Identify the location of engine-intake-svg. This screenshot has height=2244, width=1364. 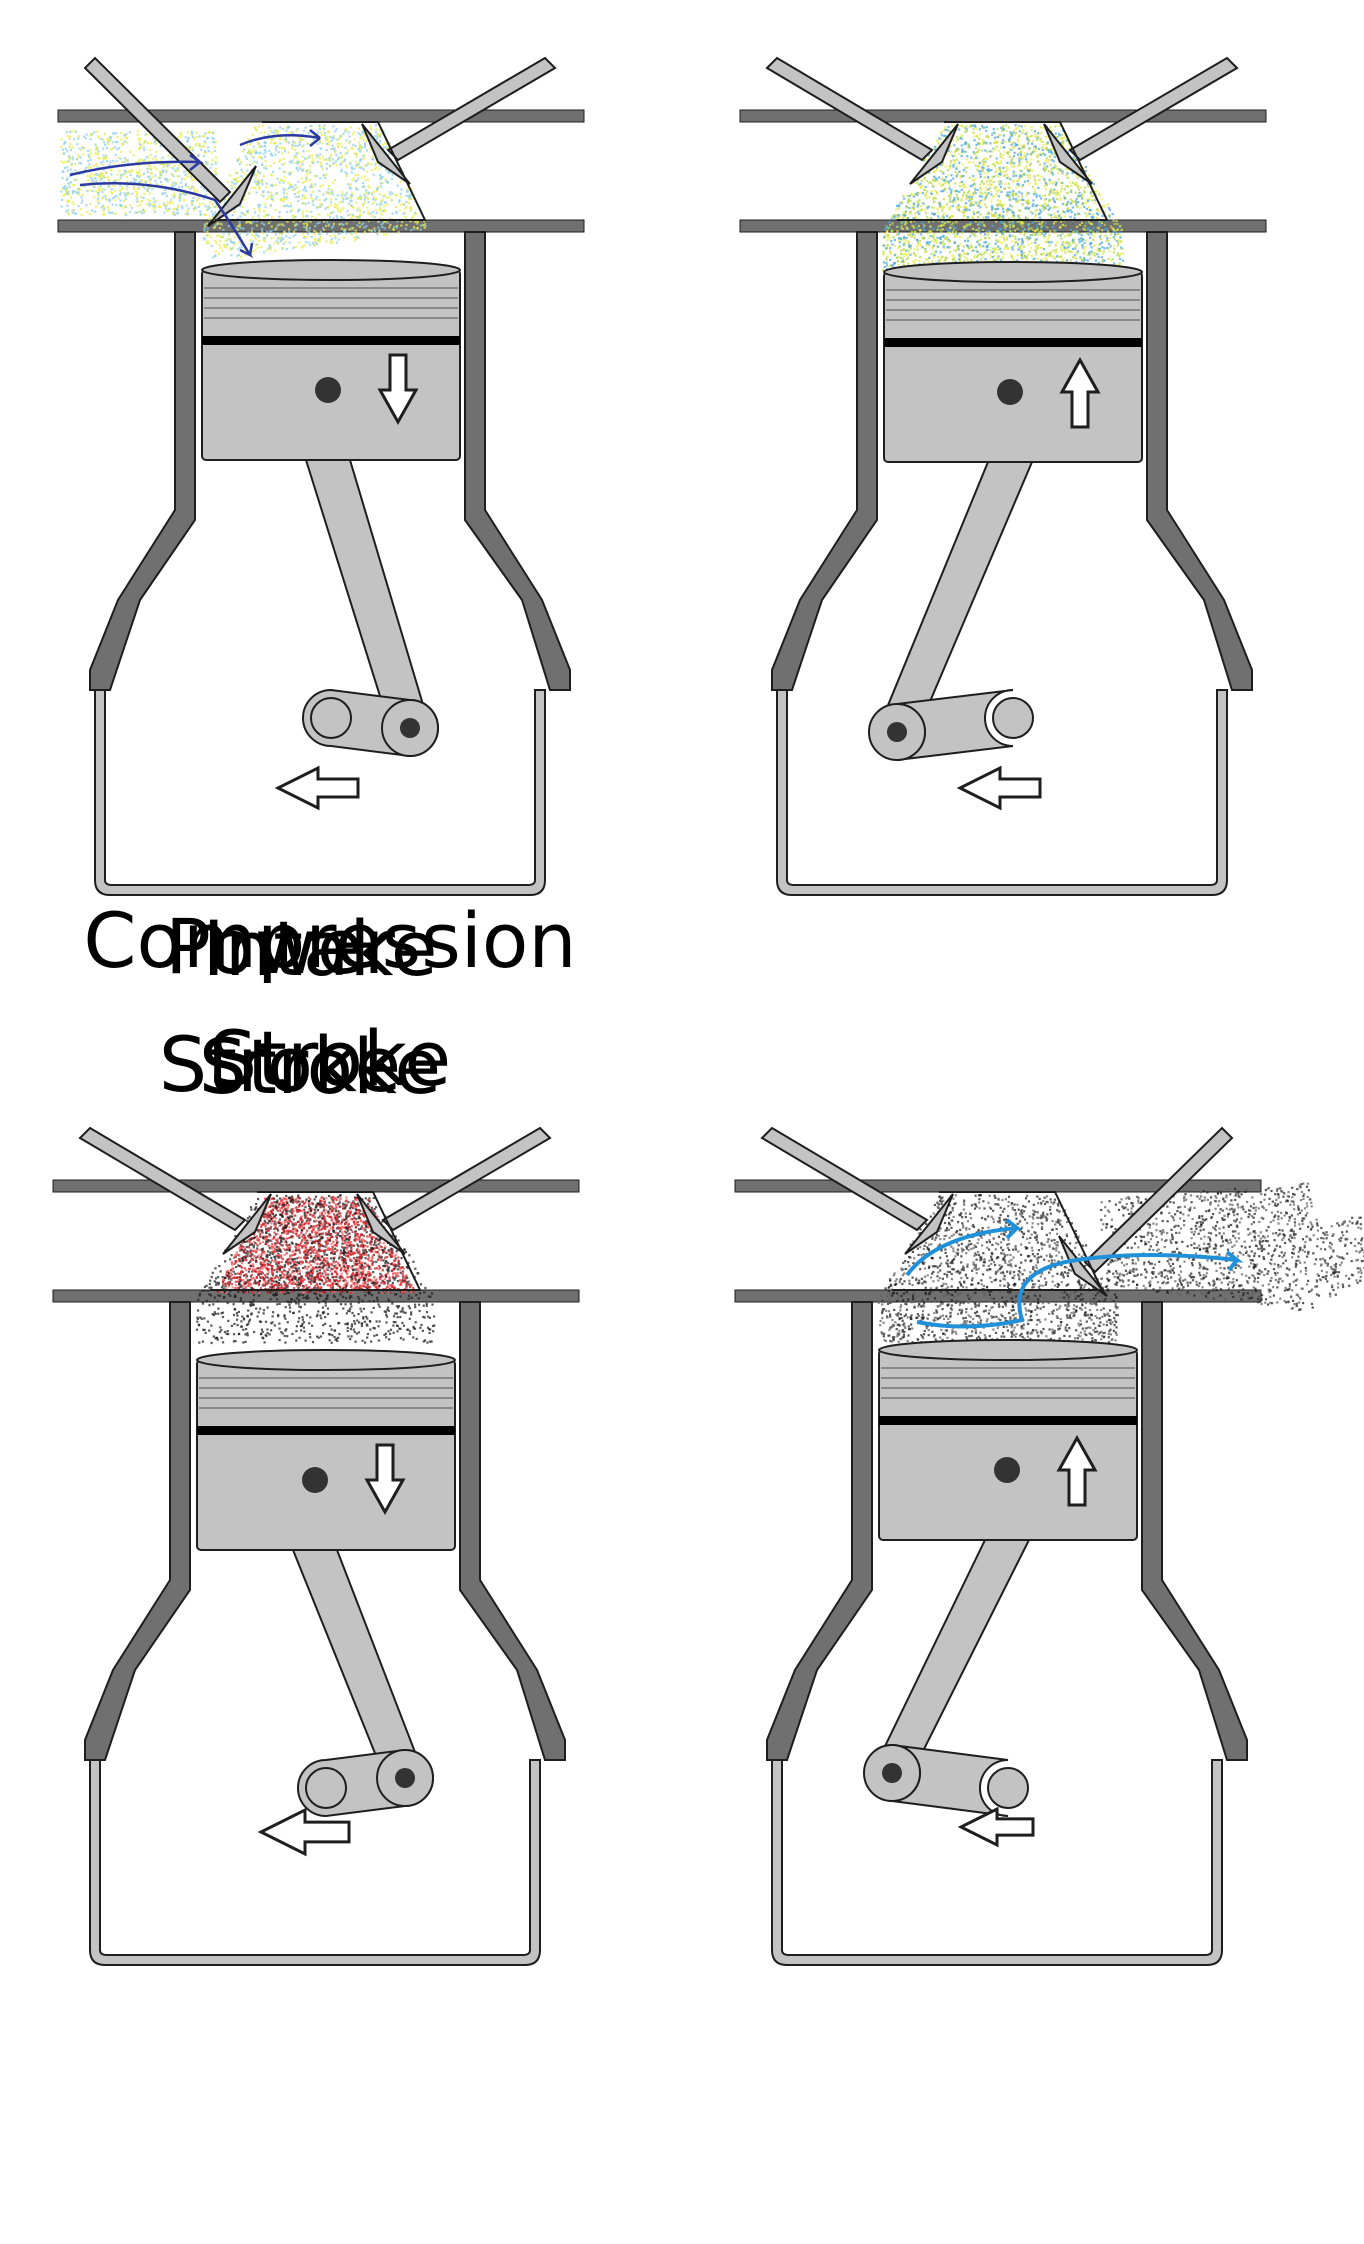
(321, 476).